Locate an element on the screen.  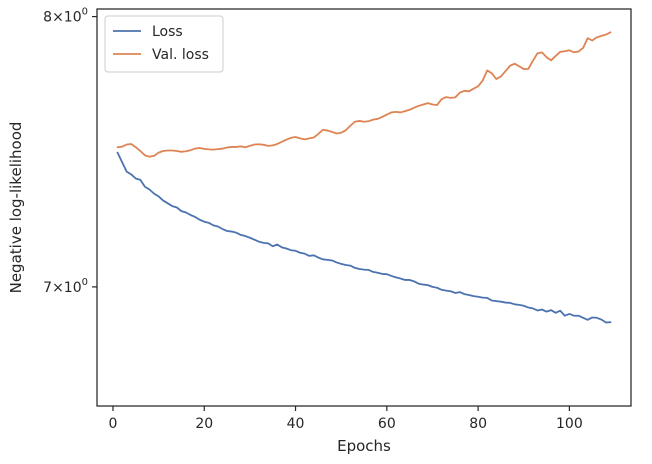
legend-label: Val. loss is located at coordinates (180, 55).